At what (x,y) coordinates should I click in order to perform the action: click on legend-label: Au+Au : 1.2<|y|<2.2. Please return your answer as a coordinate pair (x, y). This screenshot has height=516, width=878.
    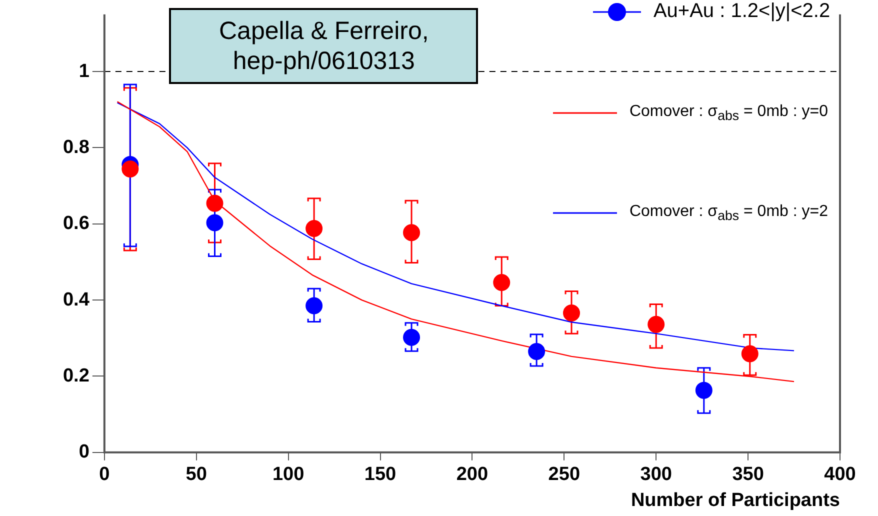
    Looking at the image, I should click on (741, 11).